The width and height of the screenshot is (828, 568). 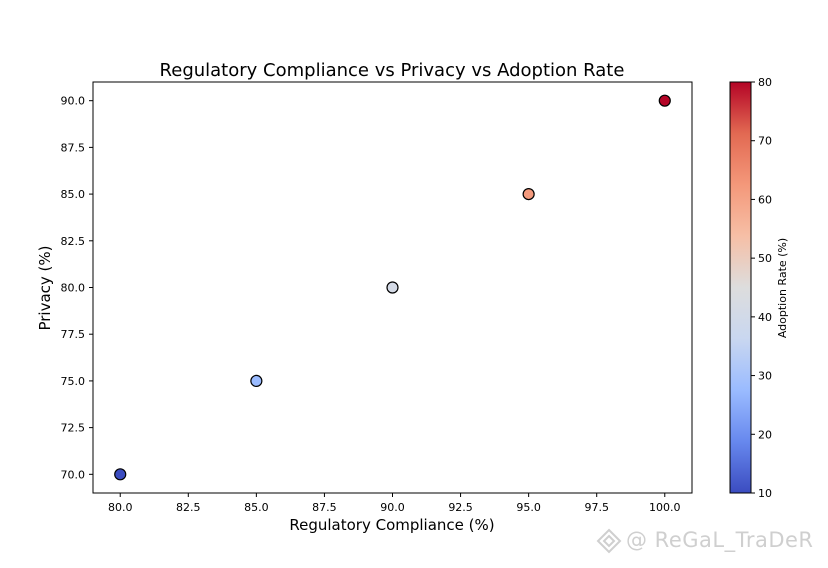 I want to click on x-axis: 80.0 82.5 85.0 87.5 90.0 92.5 95.0 97.5 100.0, so click(x=394, y=503).